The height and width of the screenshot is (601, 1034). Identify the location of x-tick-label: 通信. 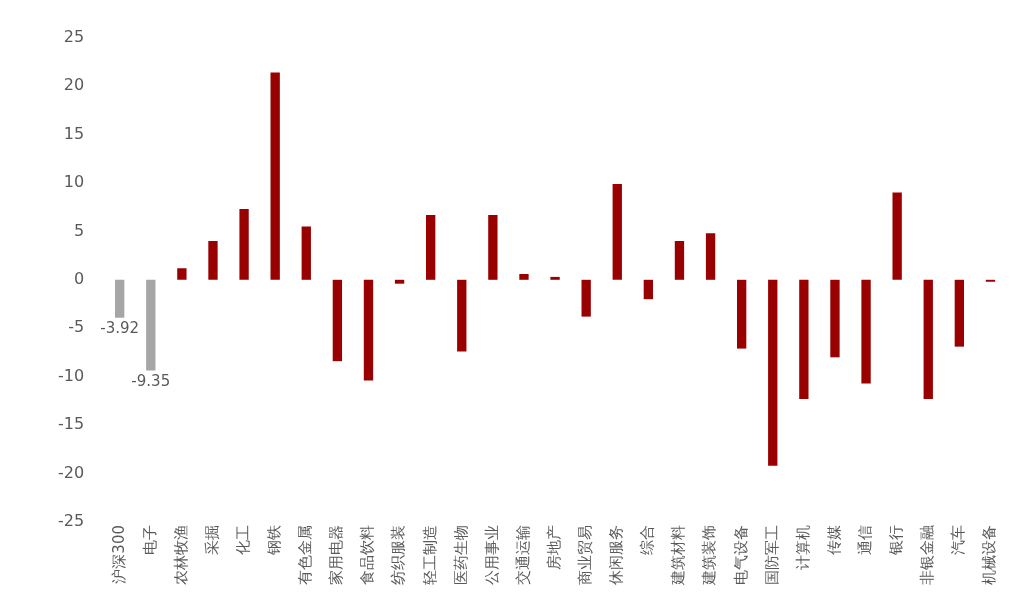
(864, 540).